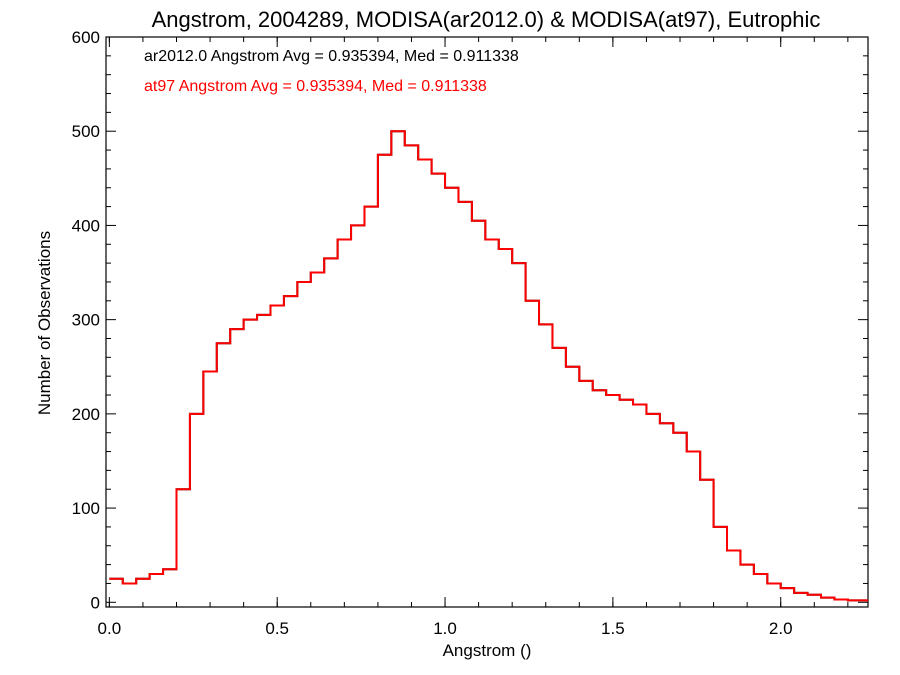 This screenshot has width=900, height=675. What do you see at coordinates (487, 650) in the screenshot?
I see `x-axis-title: Angstrom ()` at bounding box center [487, 650].